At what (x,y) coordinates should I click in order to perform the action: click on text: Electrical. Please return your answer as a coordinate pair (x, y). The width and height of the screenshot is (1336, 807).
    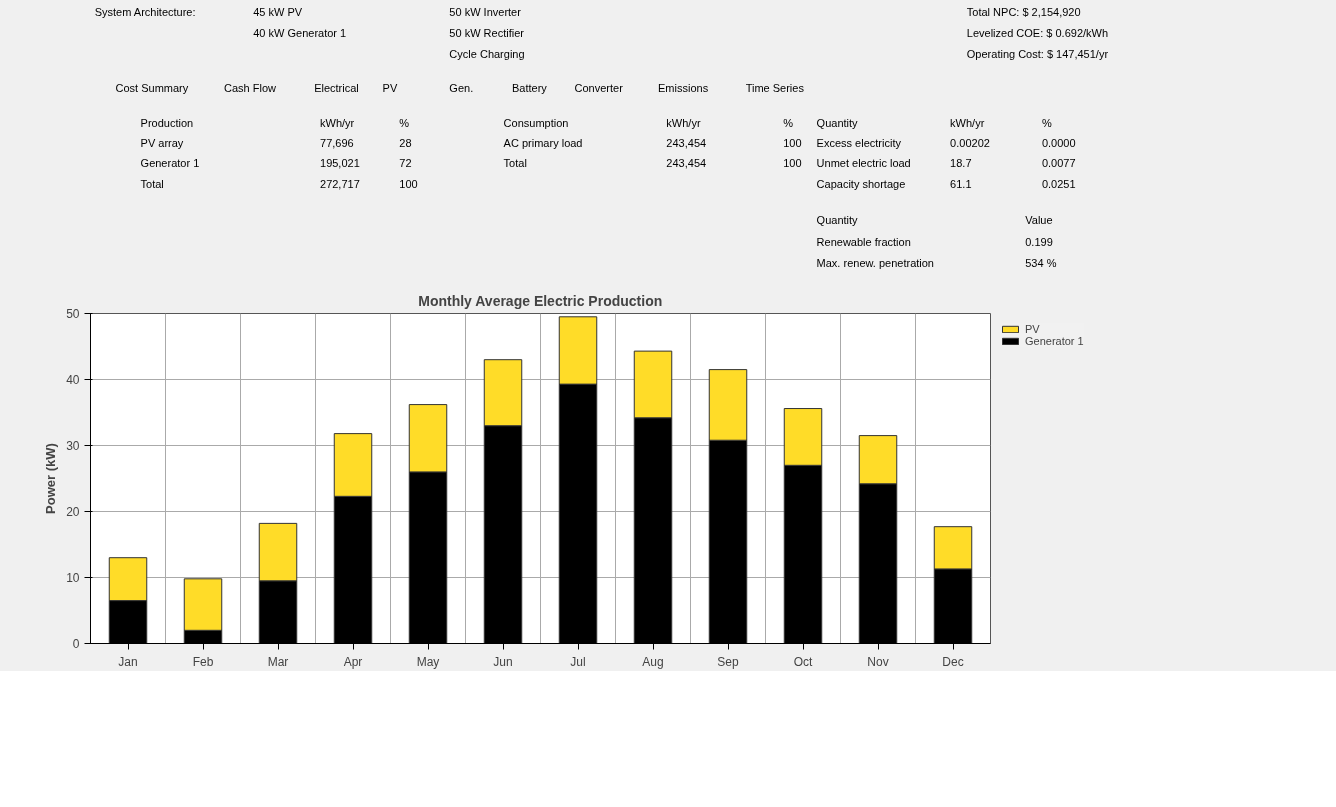
    Looking at the image, I should click on (336, 88).